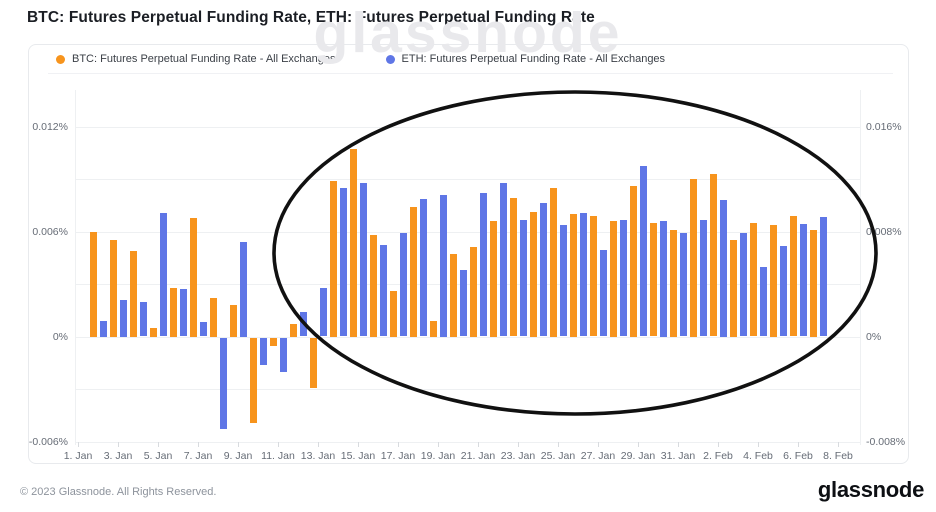 The height and width of the screenshot is (512, 936). I want to click on btc-bar-4-Jan, so click(133, 293).